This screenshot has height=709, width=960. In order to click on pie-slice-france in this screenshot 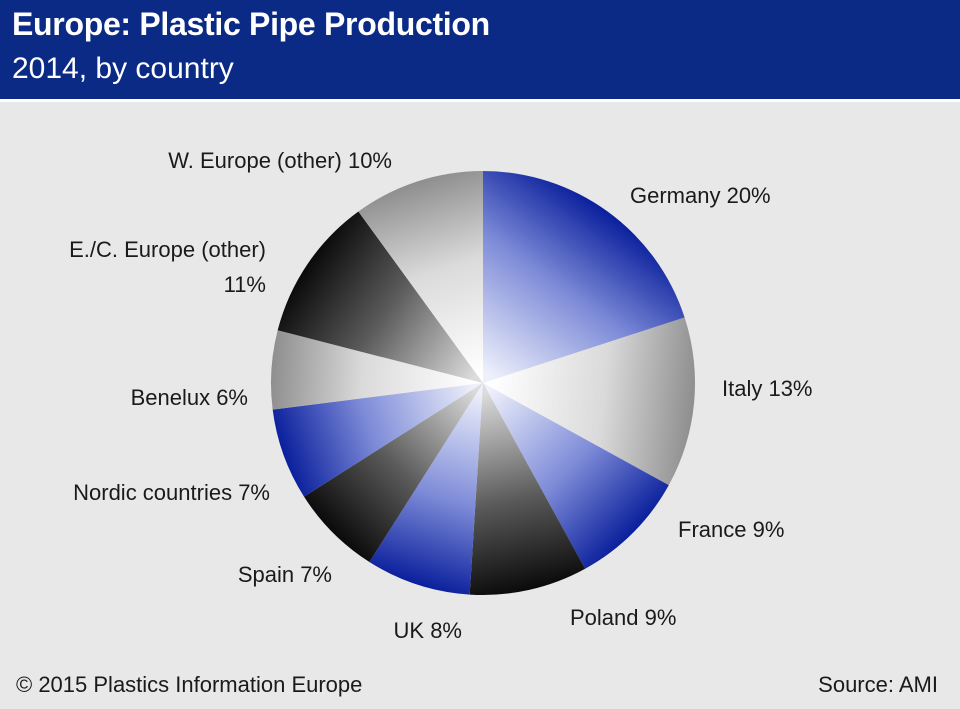, I will do `click(576, 476)`.